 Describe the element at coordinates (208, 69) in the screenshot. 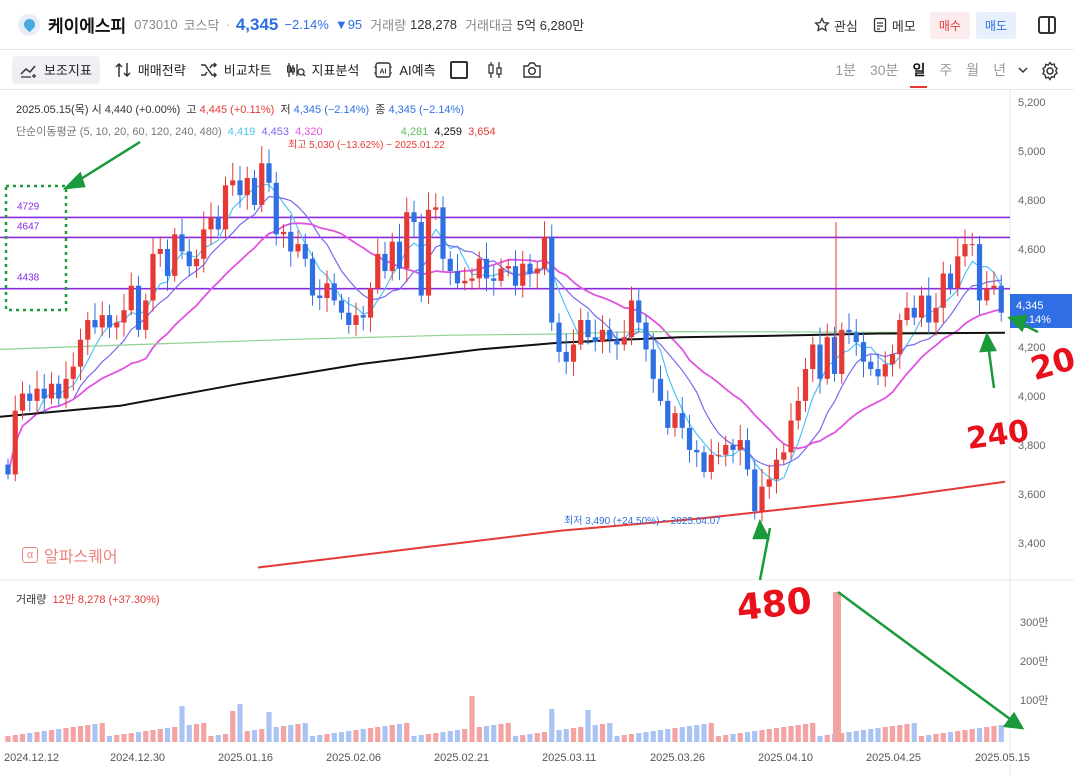

I see `shuffle-icon` at that location.